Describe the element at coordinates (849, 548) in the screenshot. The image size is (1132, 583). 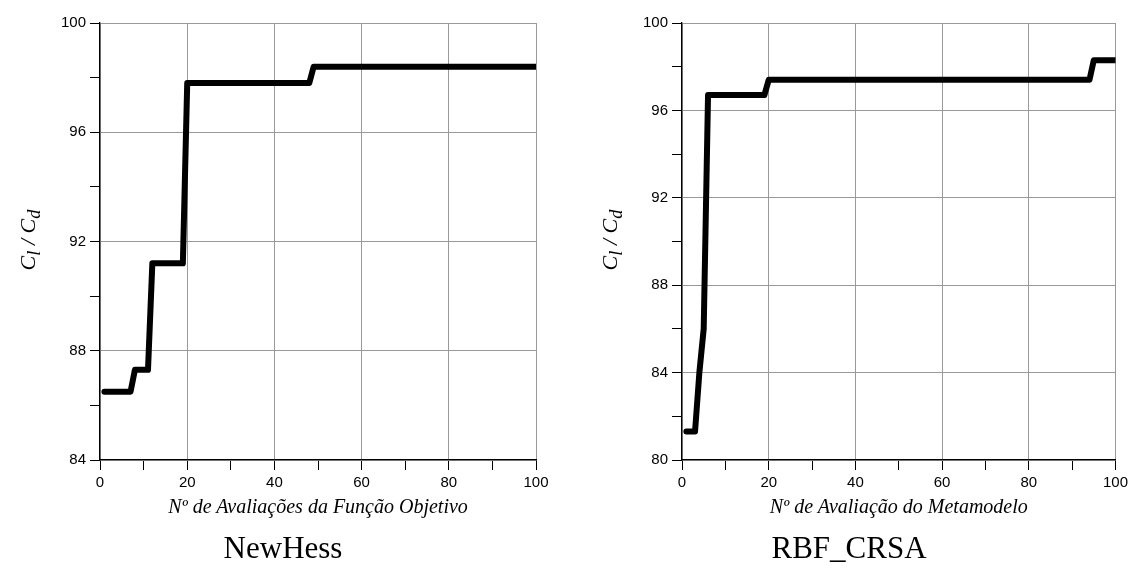
I see `text: RBF_CRSA` at that location.